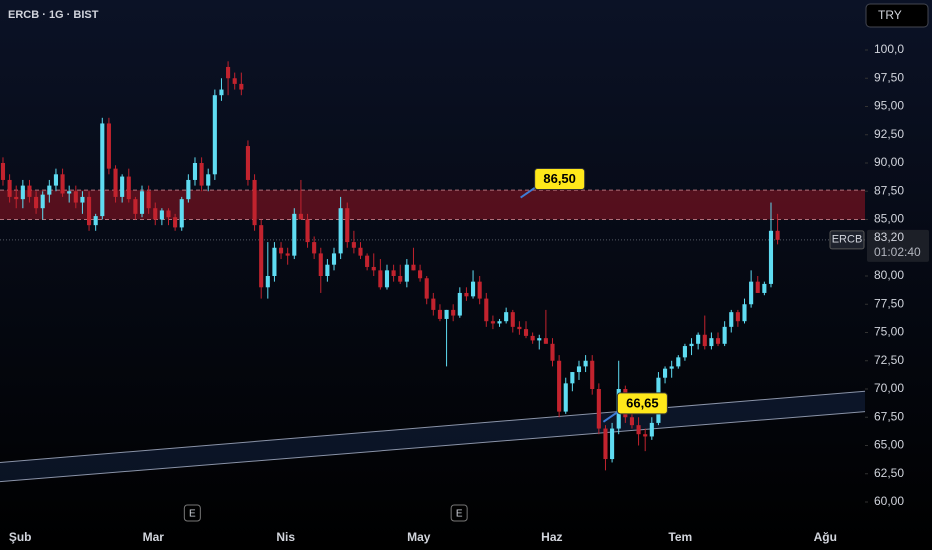  I want to click on currency-label: TRY, so click(890, 15).